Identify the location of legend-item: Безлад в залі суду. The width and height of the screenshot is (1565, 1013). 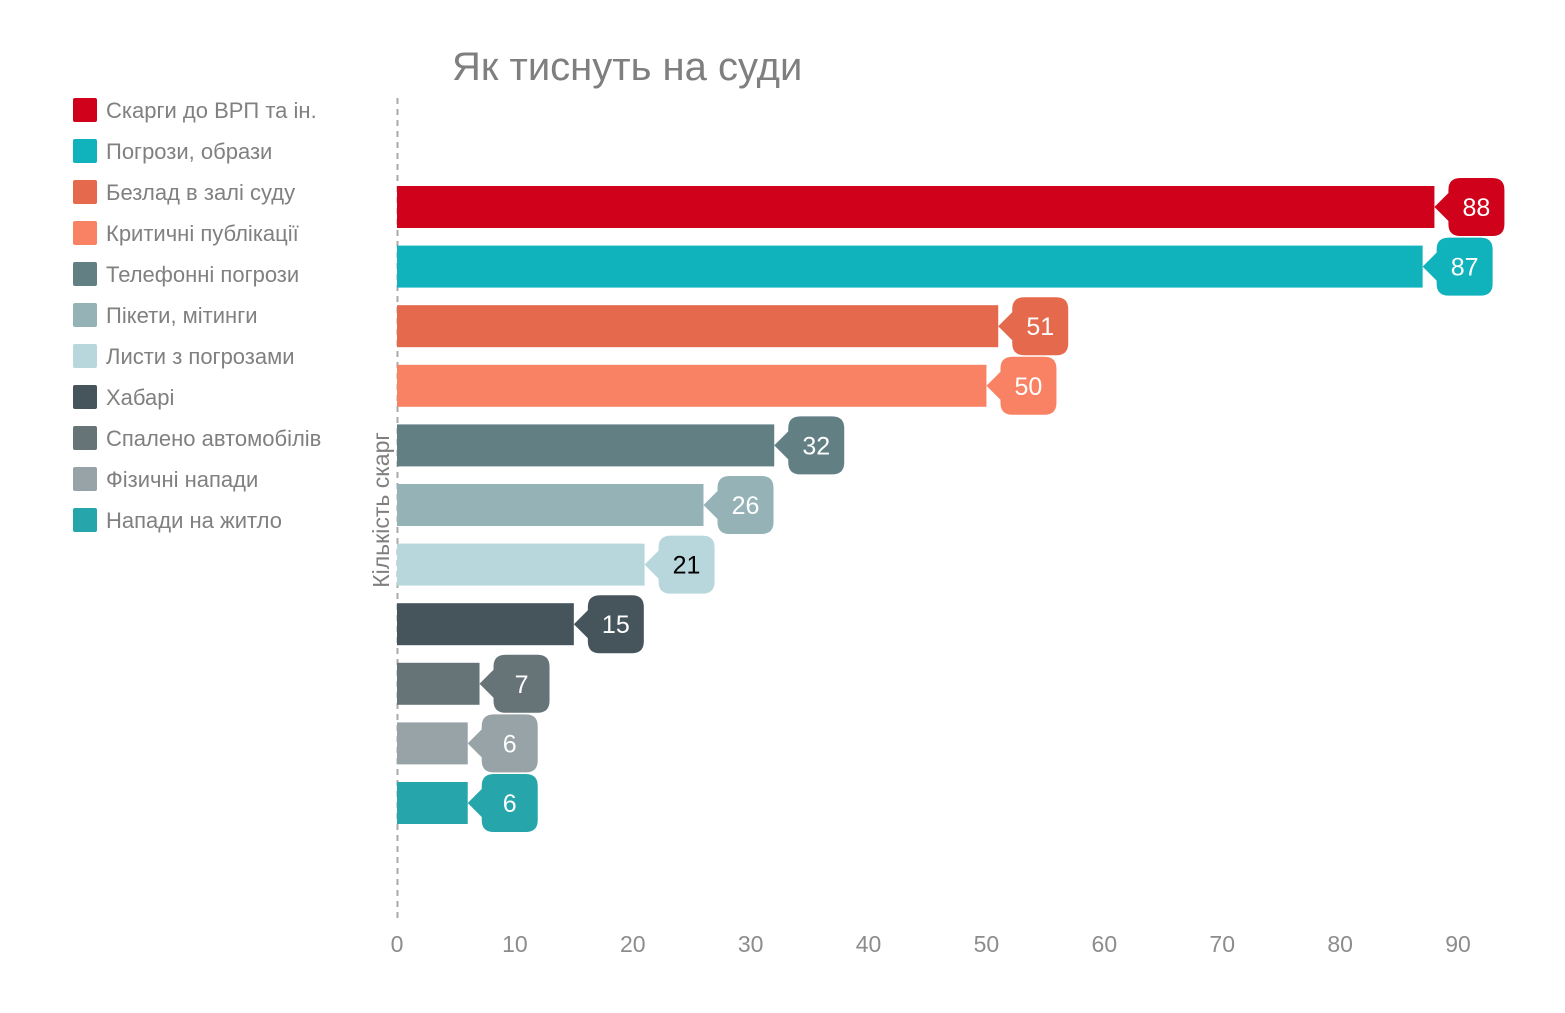
(184, 192).